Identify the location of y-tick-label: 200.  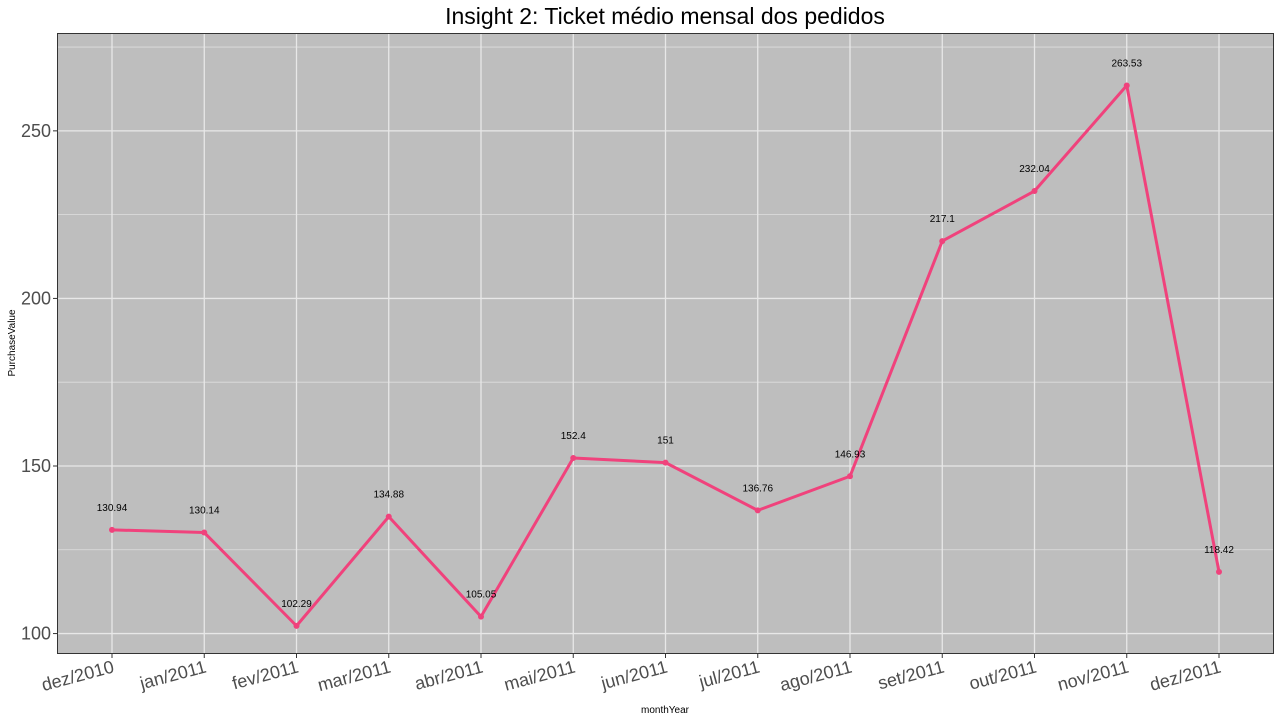
(36, 298).